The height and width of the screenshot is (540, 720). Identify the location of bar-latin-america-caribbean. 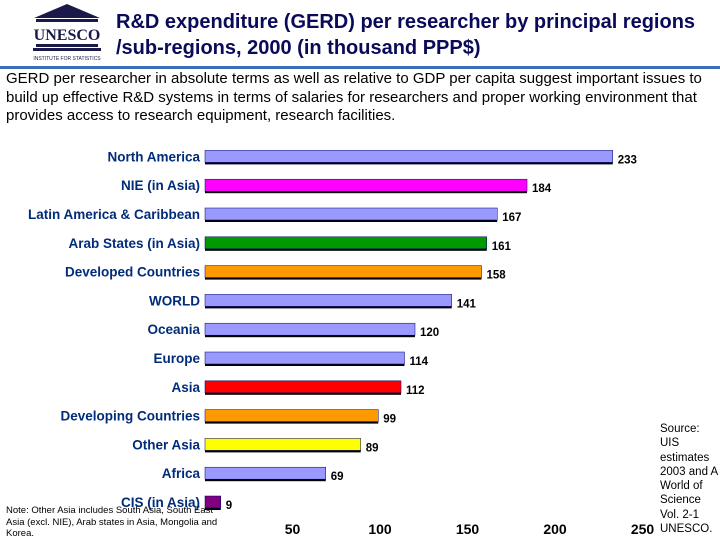
(351, 214).